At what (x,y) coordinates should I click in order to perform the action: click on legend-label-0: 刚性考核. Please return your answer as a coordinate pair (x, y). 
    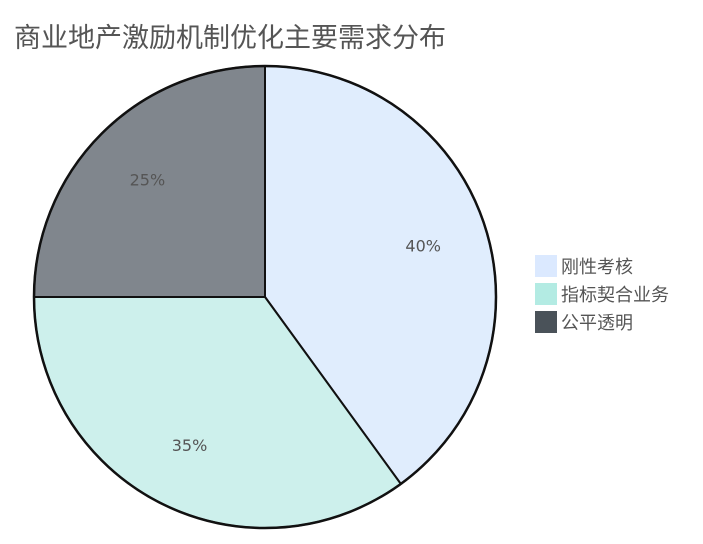
    Looking at the image, I should click on (597, 267).